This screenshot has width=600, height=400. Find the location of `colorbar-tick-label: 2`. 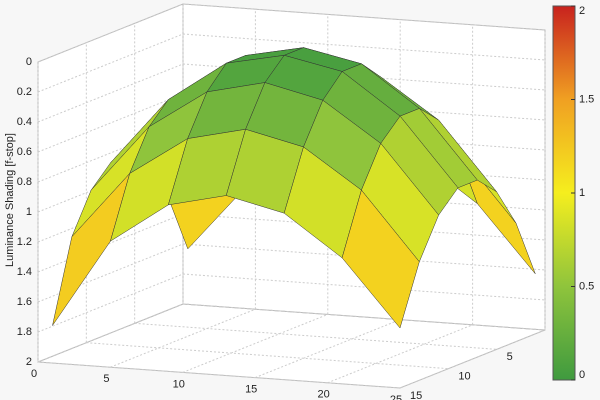

colorbar-tick-label: 2 is located at coordinates (582, 11).